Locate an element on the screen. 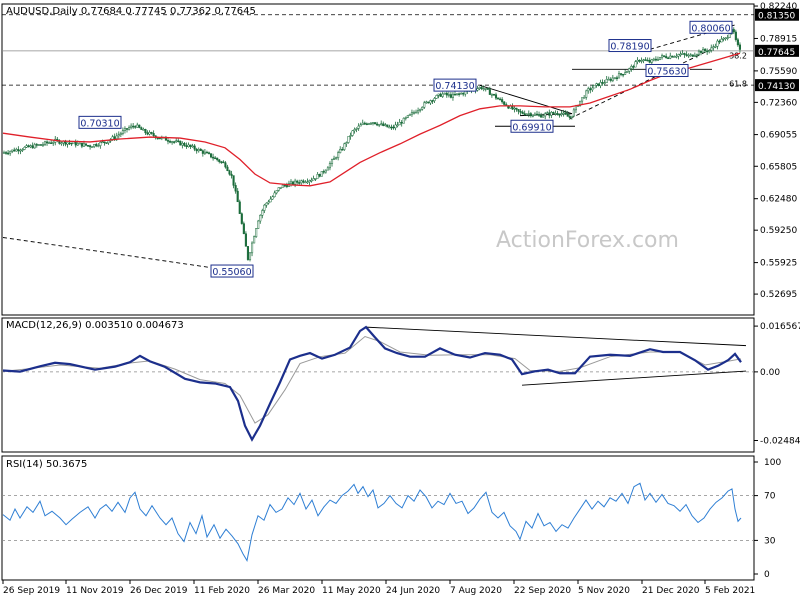 Image resolution: width=800 pixels, height=600 pixels. price-tag-label: 0.81350 is located at coordinates (776, 17).